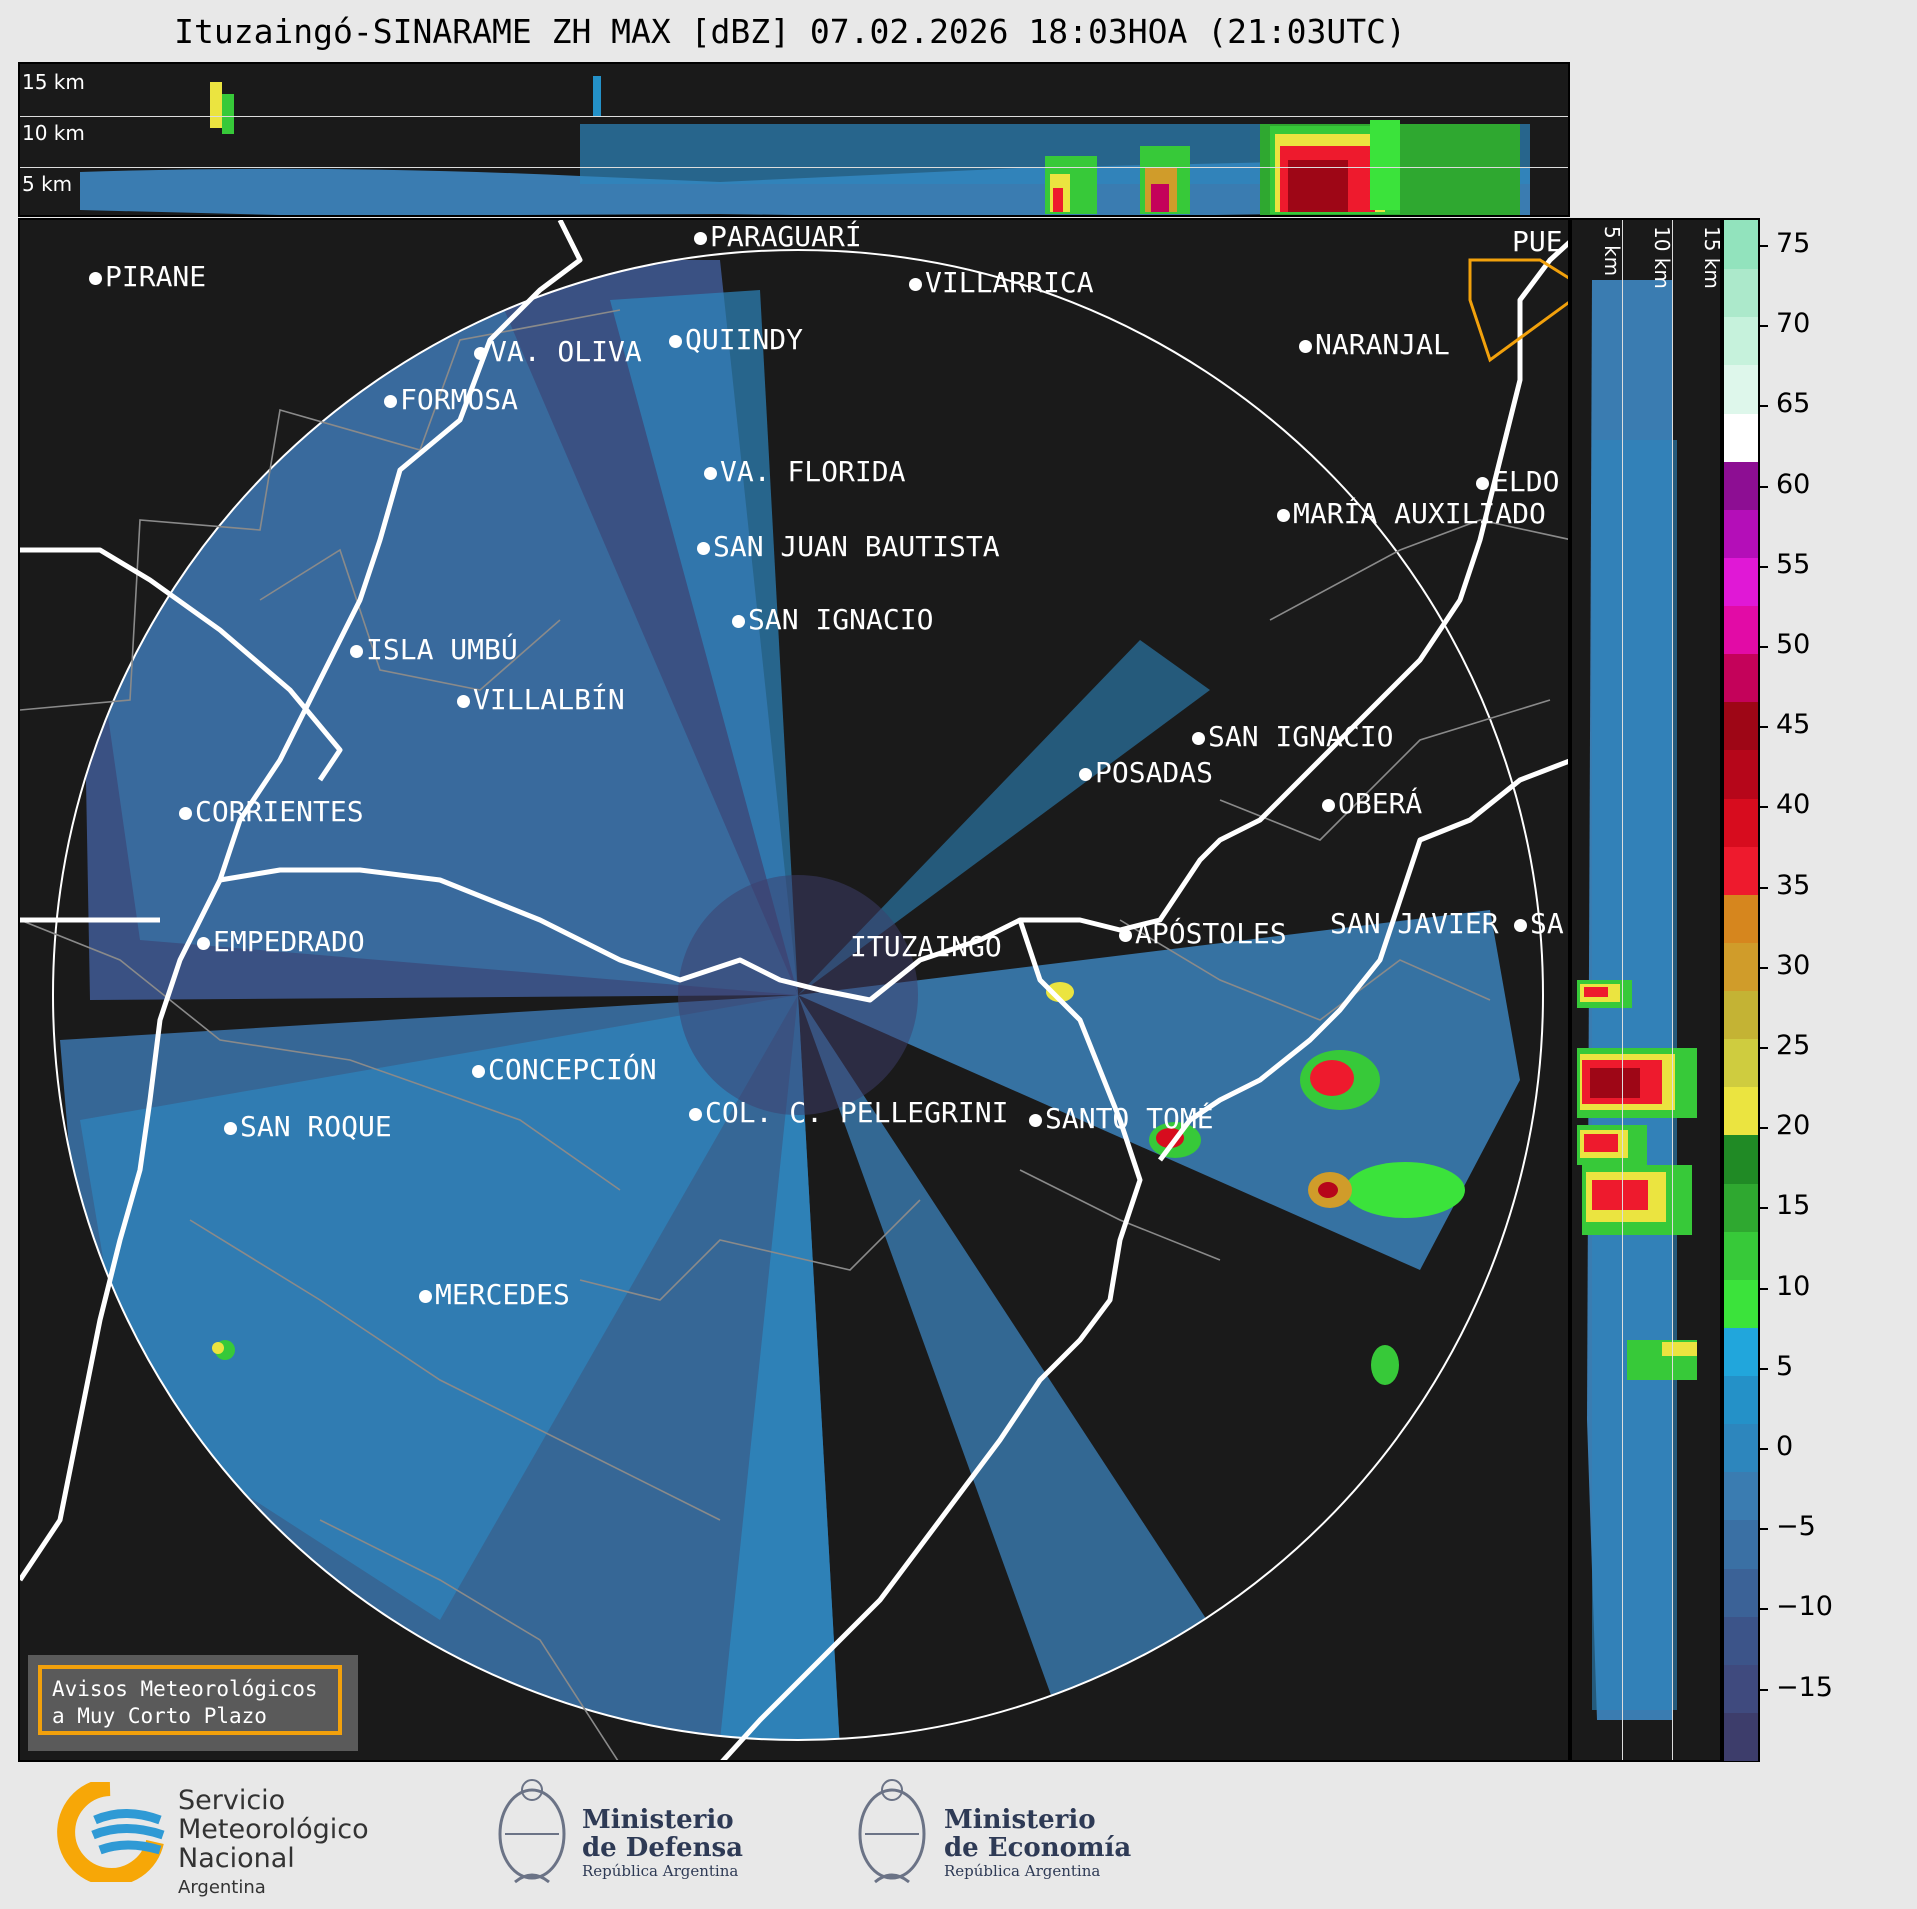 The height and width of the screenshot is (1909, 1917). What do you see at coordinates (1374, 344) in the screenshot?
I see `city-label: NARANJAL` at bounding box center [1374, 344].